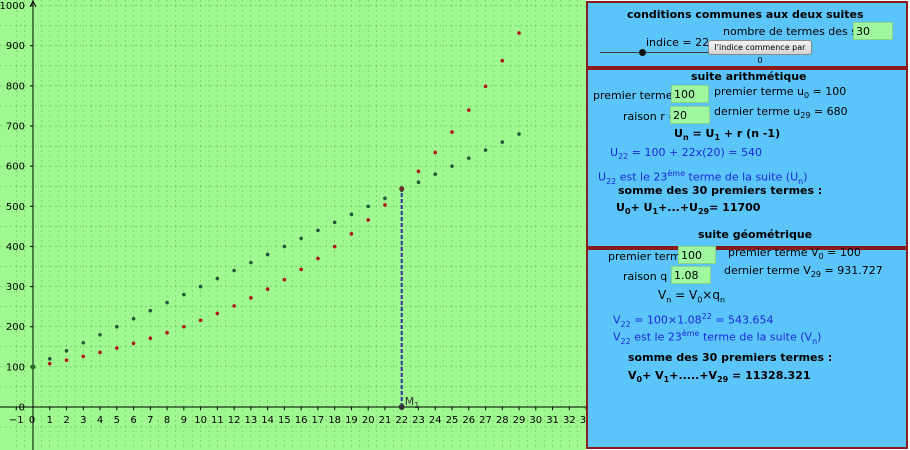 The image size is (910, 450). Describe the element at coordinates (690, 115) in the screenshot. I see `arith-ratio-input: 20` at that location.